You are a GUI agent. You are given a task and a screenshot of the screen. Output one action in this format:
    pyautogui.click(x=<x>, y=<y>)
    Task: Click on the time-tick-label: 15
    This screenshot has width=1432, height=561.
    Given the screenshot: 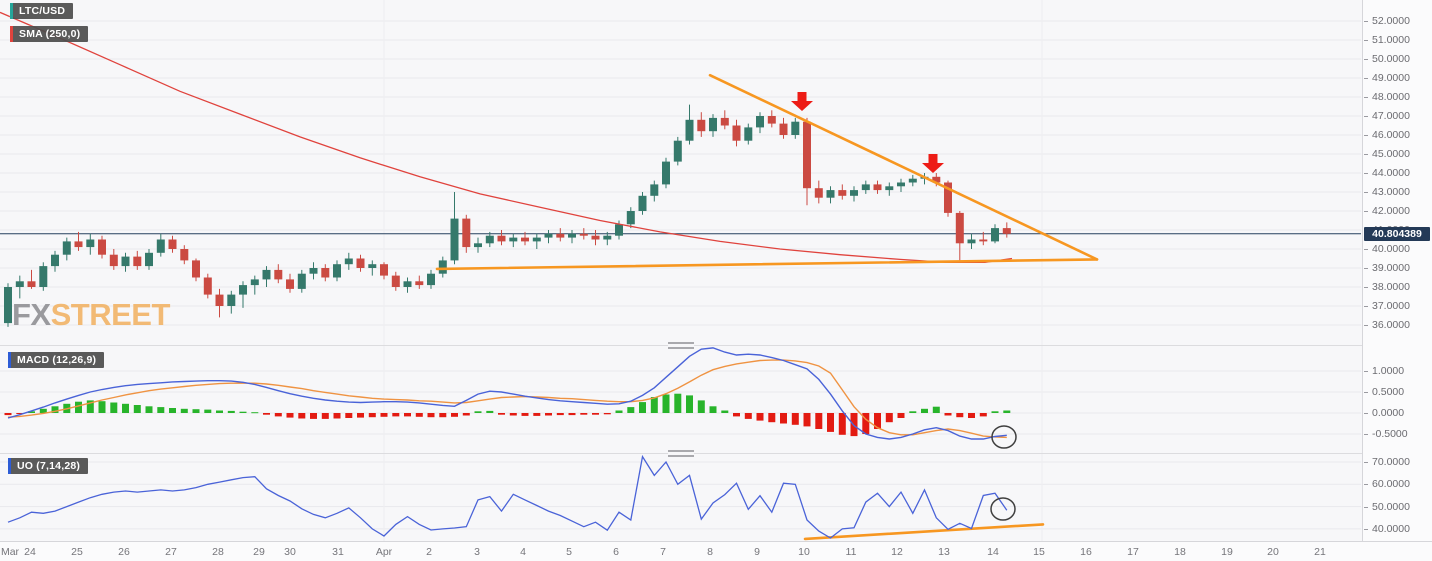 What is the action you would take?
    pyautogui.click(x=1039, y=552)
    